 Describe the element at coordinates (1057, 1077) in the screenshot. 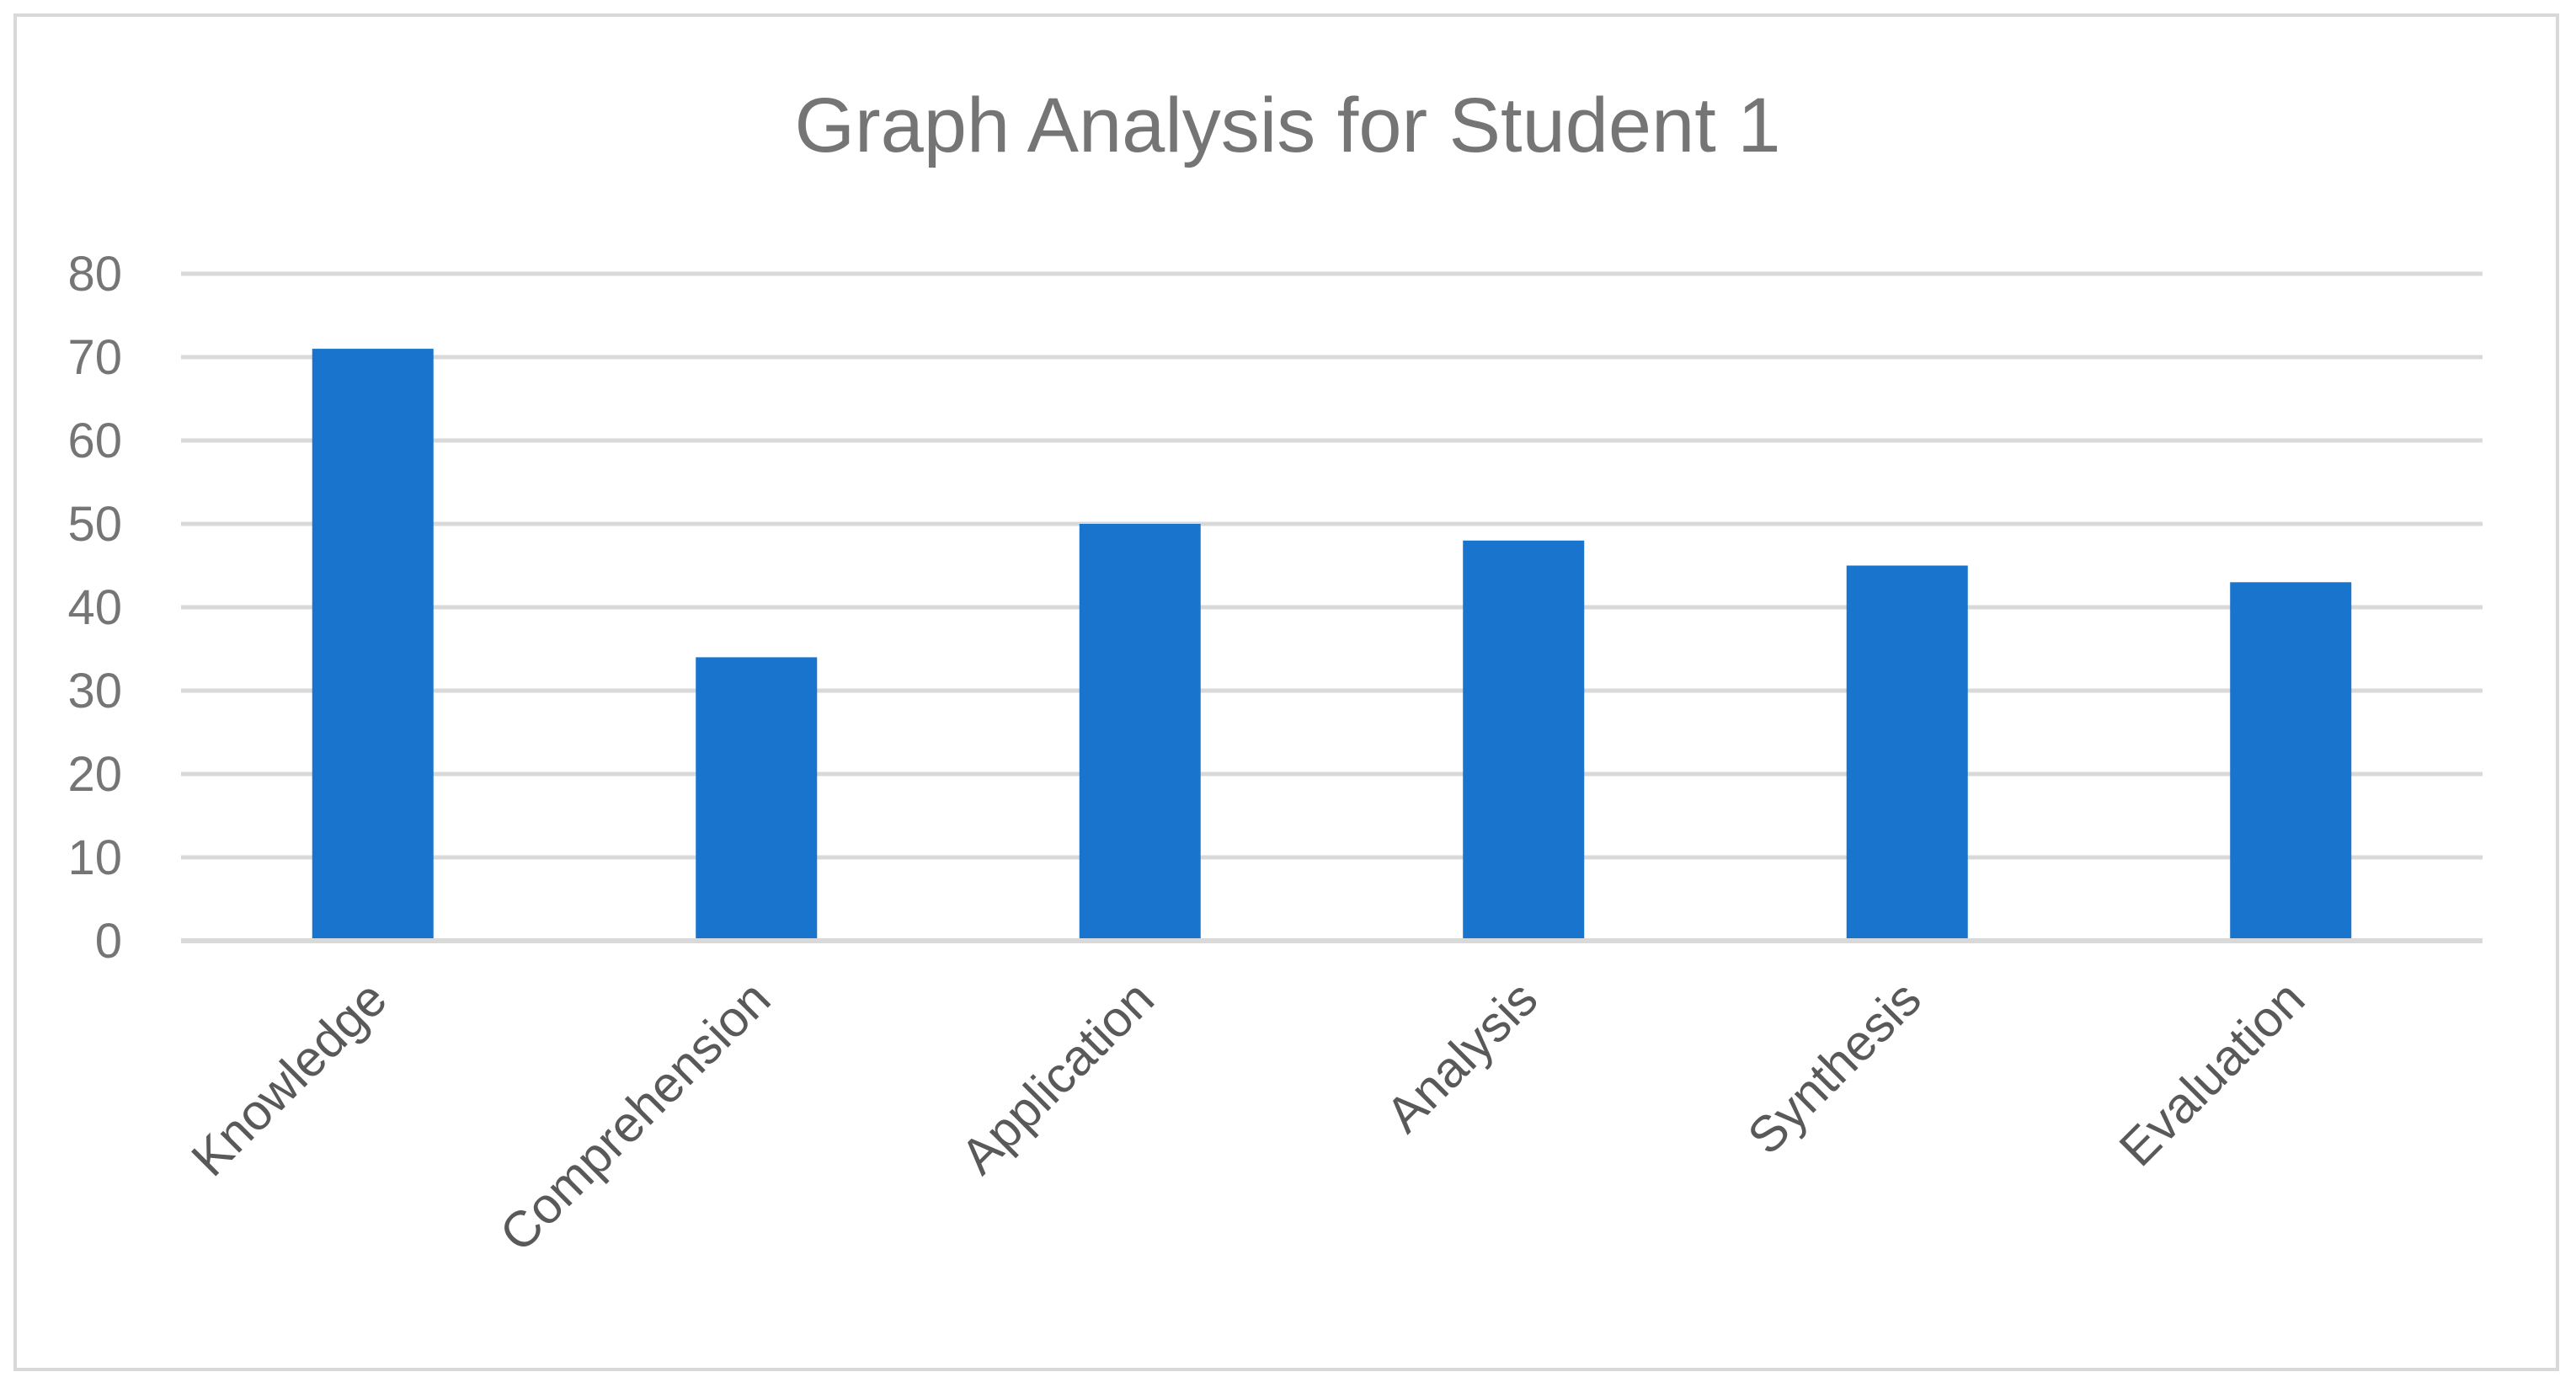

I see `x-category-label: Application` at that location.